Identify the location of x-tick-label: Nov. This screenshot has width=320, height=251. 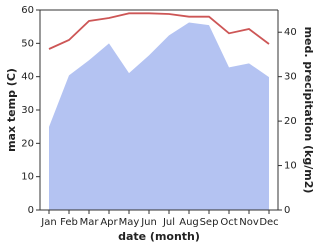
(249, 222).